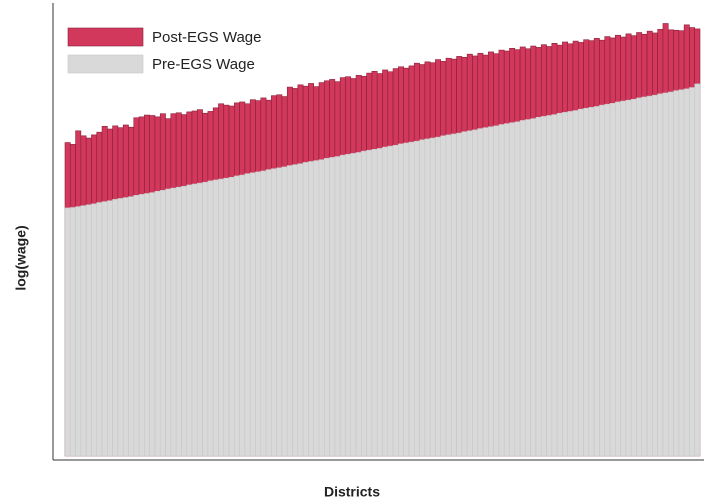 The image size is (704, 503). Describe the element at coordinates (203, 64) in the screenshot. I see `legend-label: Pre-EGS Wage` at that location.